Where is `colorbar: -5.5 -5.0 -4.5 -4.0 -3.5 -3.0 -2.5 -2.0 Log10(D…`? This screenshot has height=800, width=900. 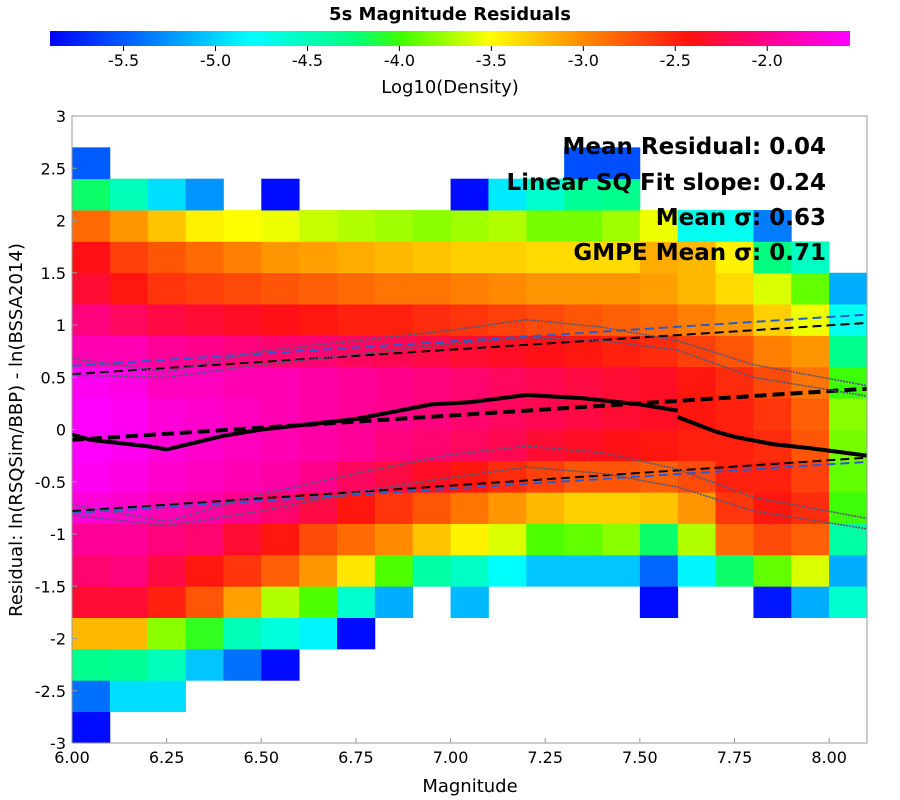
colorbar: -5.5 -5.0 -4.5 -4.0 -3.5 -3.0 -2.5 -2.0 Log10(D… is located at coordinates (450, 64).